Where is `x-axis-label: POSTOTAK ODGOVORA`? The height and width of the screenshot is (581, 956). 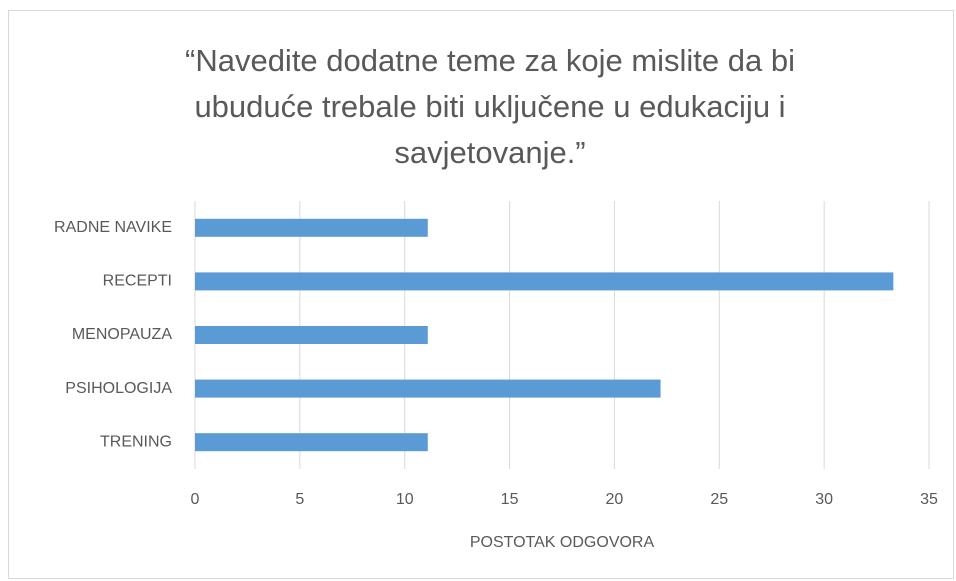 x-axis-label: POSTOTAK ODGOVORA is located at coordinates (562, 542).